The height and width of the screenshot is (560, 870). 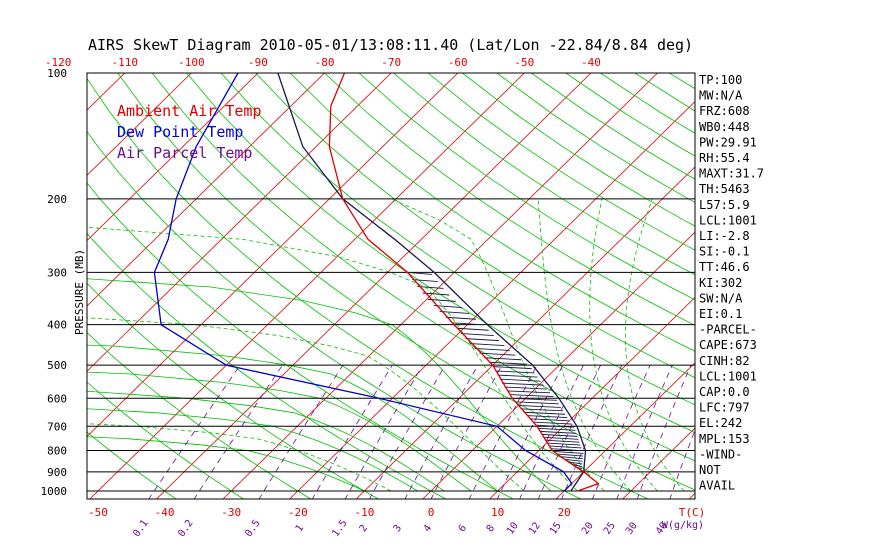 I want to click on top-temp-tick-label: -60, so click(x=458, y=62).